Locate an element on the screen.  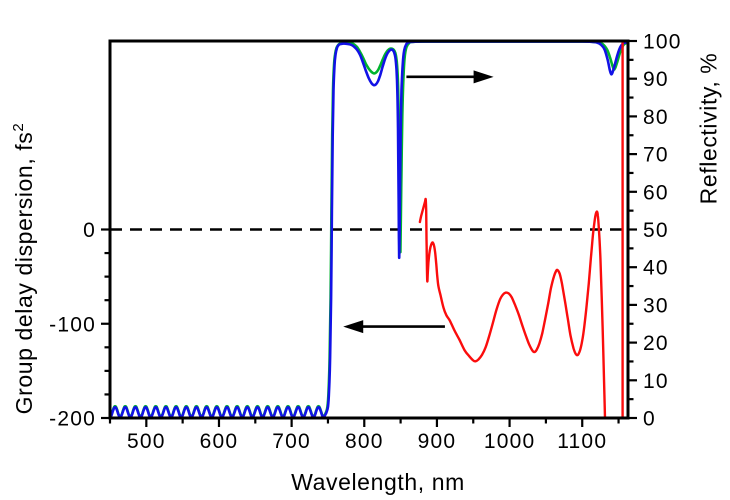
svg-text: 40 is located at coordinates (656, 268).